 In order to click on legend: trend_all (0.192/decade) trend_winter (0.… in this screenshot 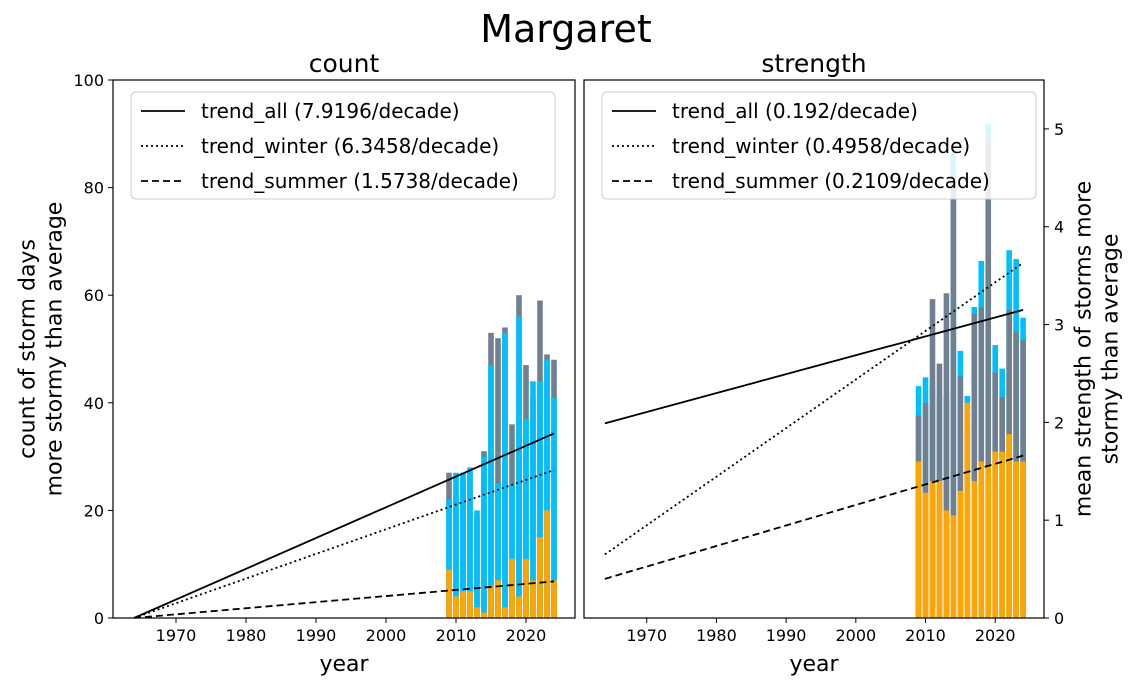, I will do `click(819, 145)`.